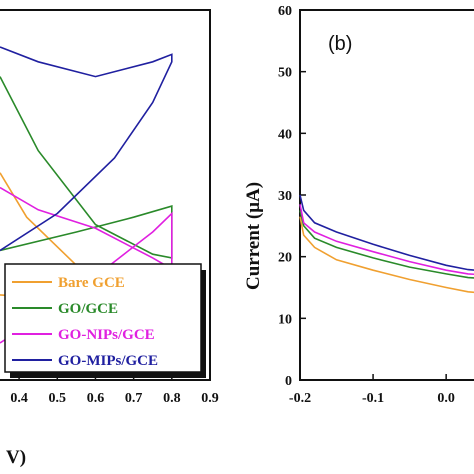 Image resolution: width=474 pixels, height=474 pixels. What do you see at coordinates (303, 195) in the screenshot?
I see `panel-b-y-ticks` at bounding box center [303, 195].